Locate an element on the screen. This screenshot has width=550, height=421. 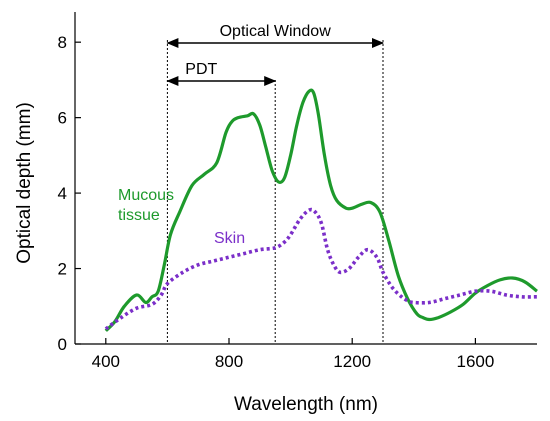
y-tick-label: 0 is located at coordinates (62, 344).